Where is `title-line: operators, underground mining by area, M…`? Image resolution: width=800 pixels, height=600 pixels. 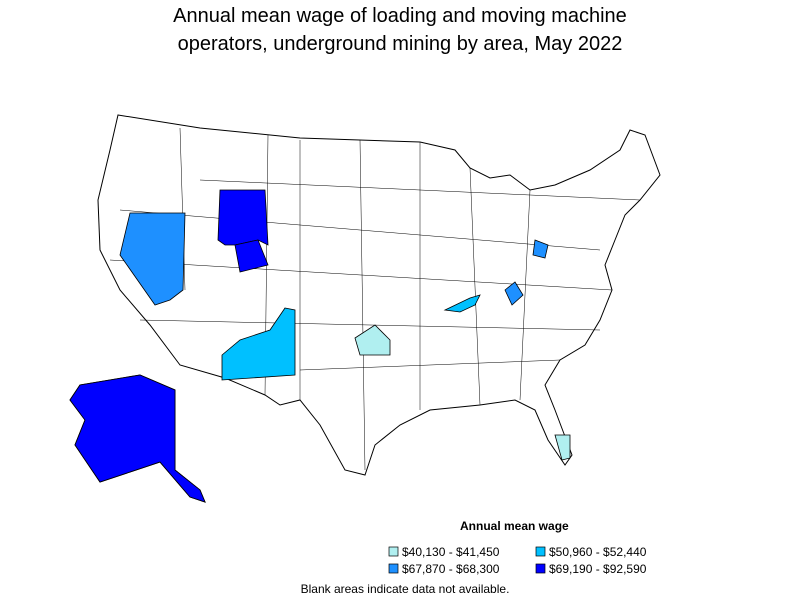 title-line: operators, underground mining by area, M… is located at coordinates (400, 44).